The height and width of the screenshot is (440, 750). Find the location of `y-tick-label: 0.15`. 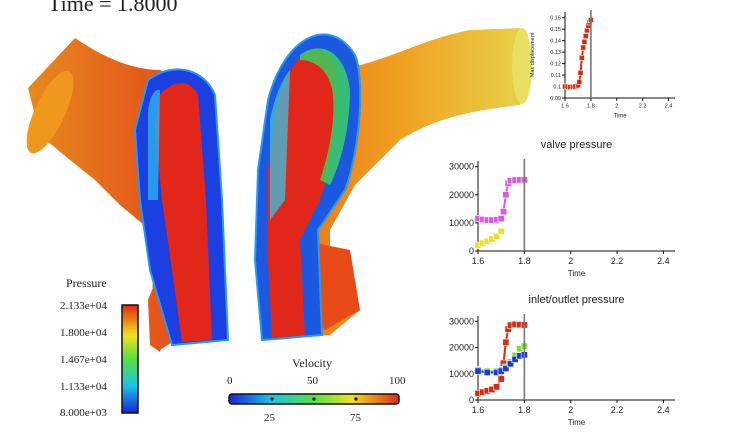

y-tick-label: 0.15 is located at coordinates (555, 30).